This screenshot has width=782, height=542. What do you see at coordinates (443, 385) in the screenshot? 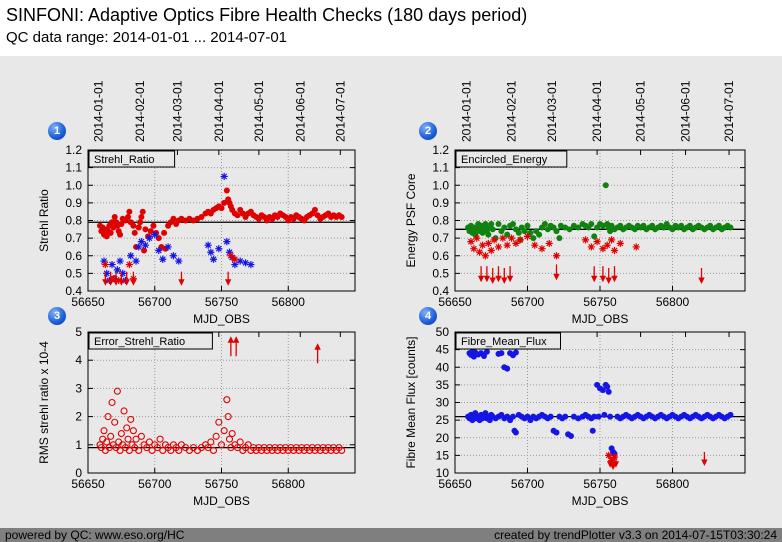
I see `y-tick-label: 35` at bounding box center [443, 385].